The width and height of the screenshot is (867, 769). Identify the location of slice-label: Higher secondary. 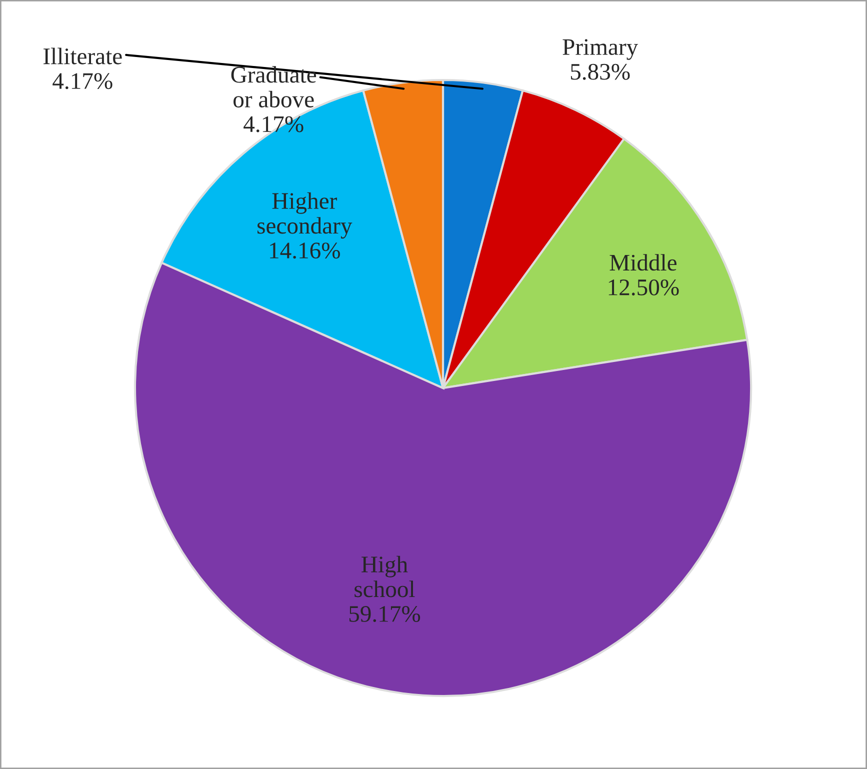
(305, 215).